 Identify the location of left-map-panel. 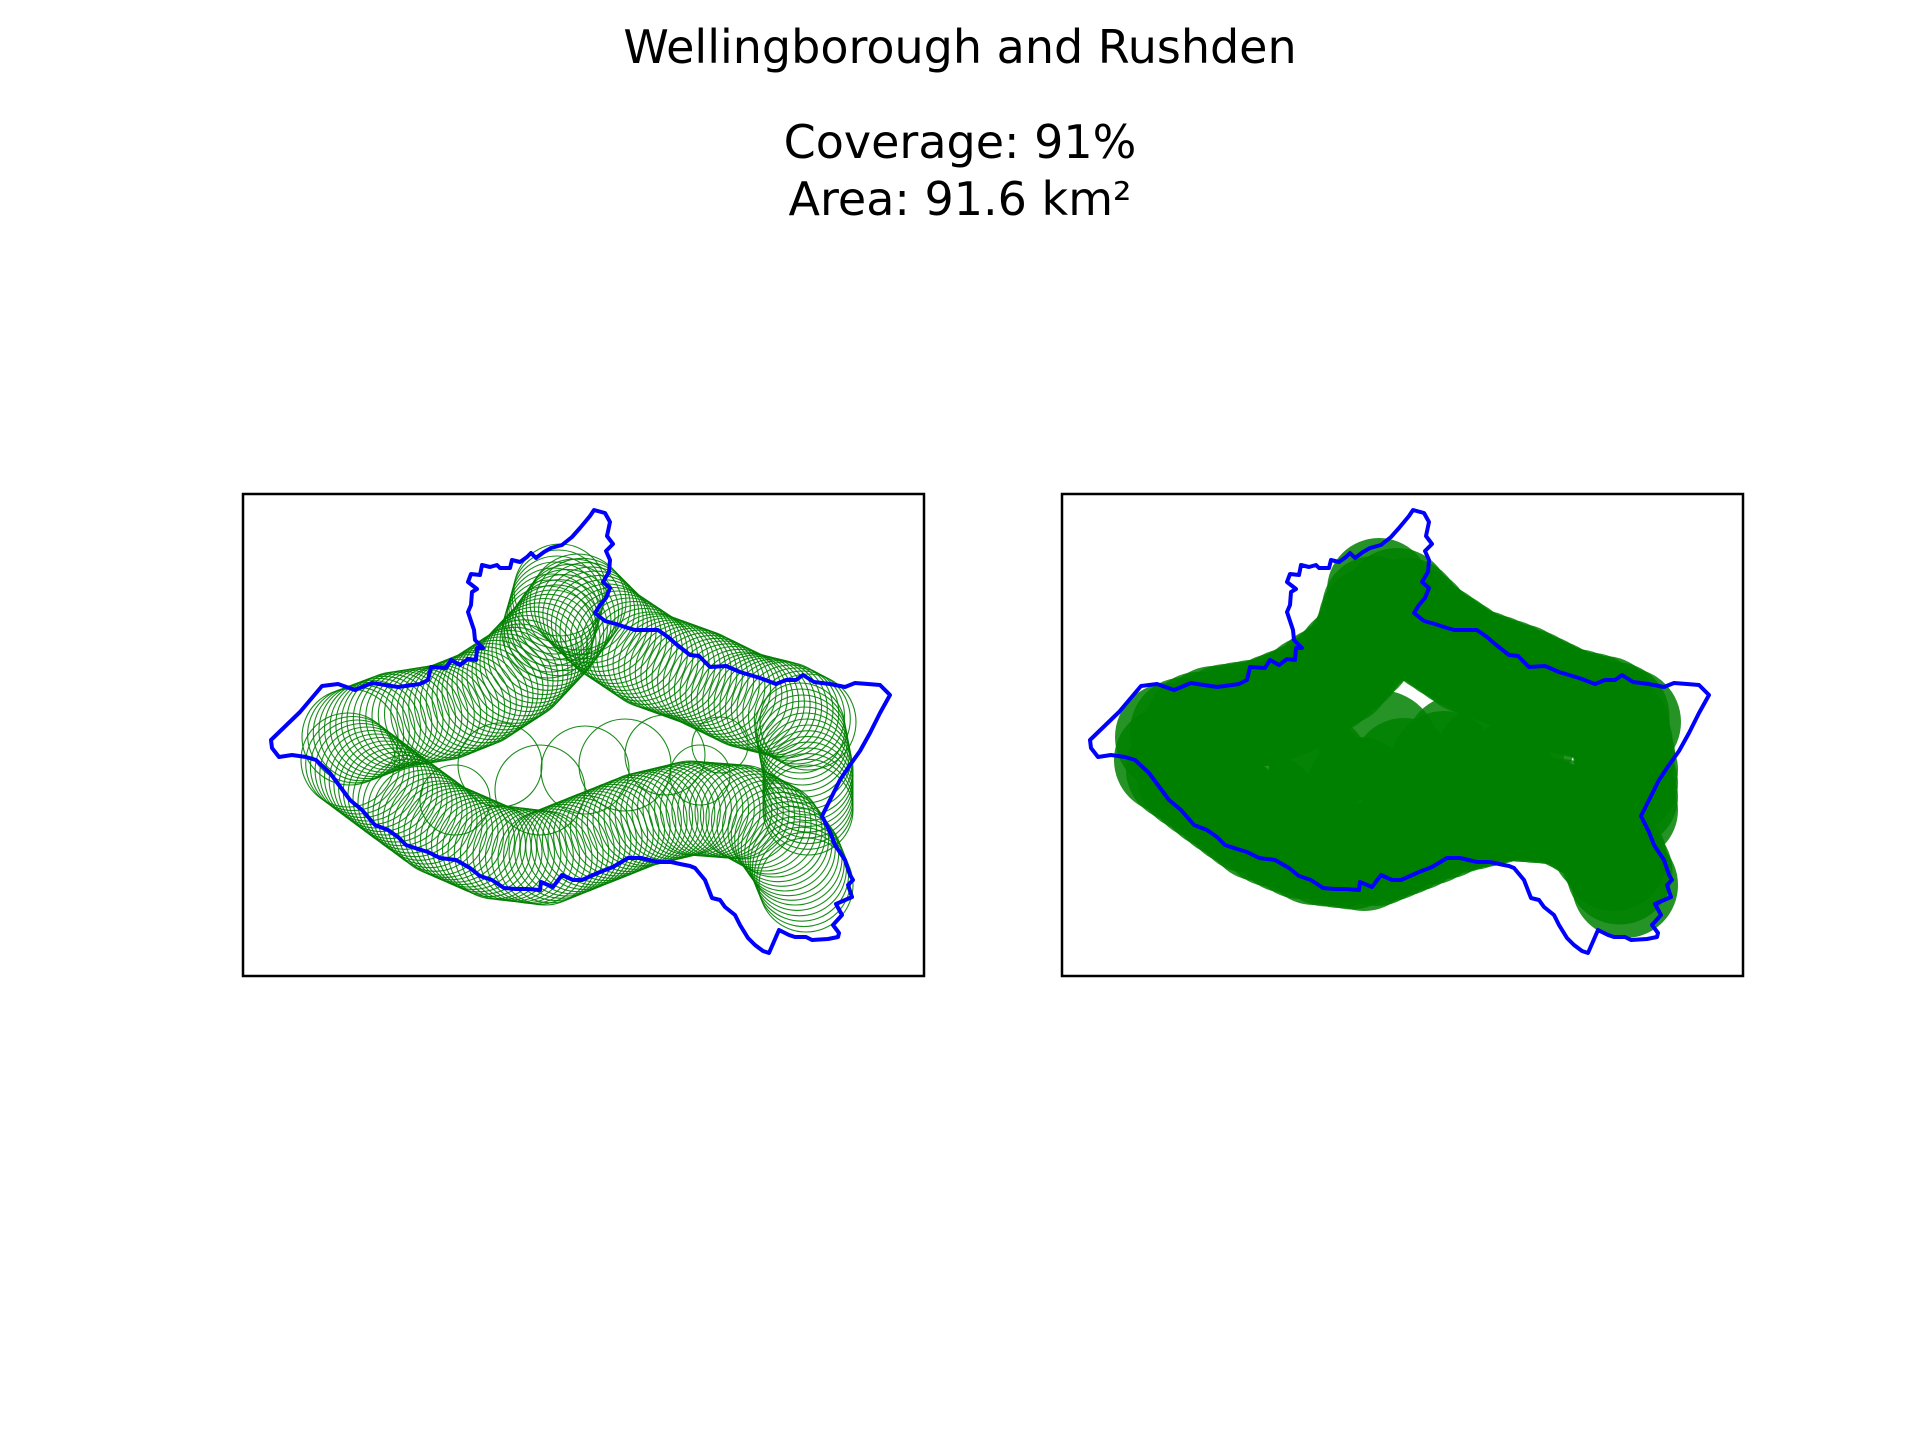
(583, 735).